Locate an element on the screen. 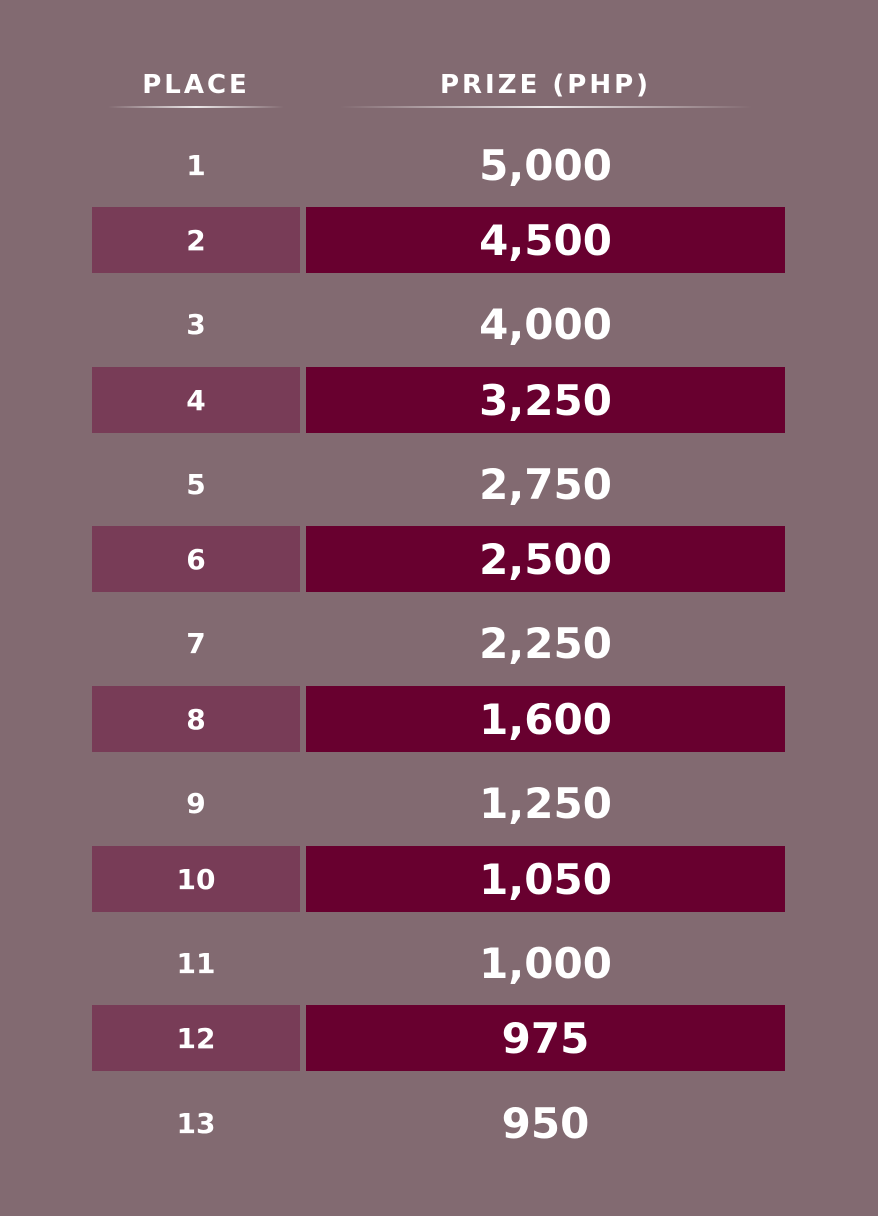 This screenshot has width=878, height=1216. place-cell: 6 is located at coordinates (196, 559).